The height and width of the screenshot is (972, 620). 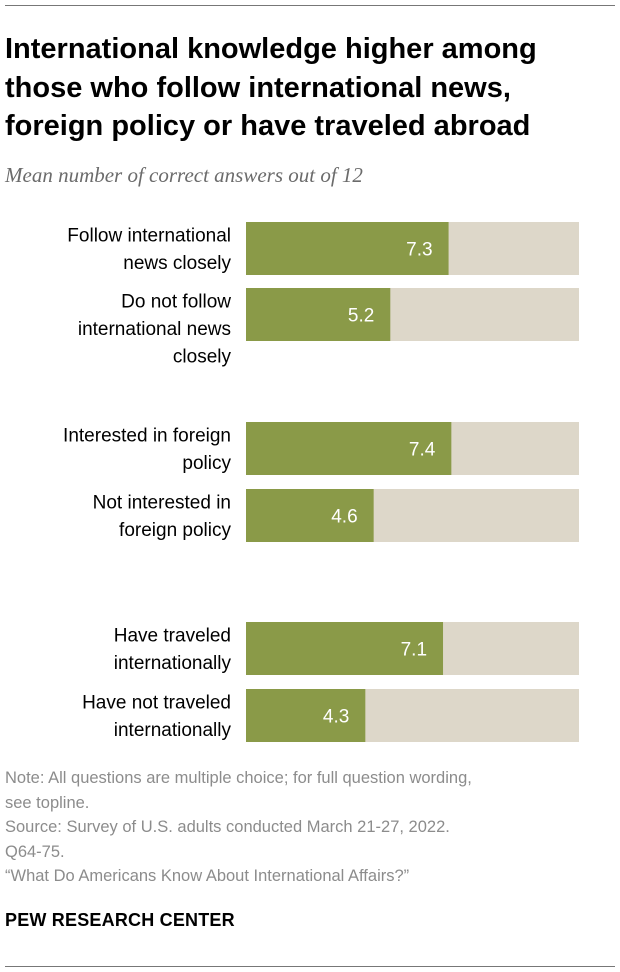 What do you see at coordinates (258, 87) in the screenshot?
I see `chart-title-line: those who follow international news,` at bounding box center [258, 87].